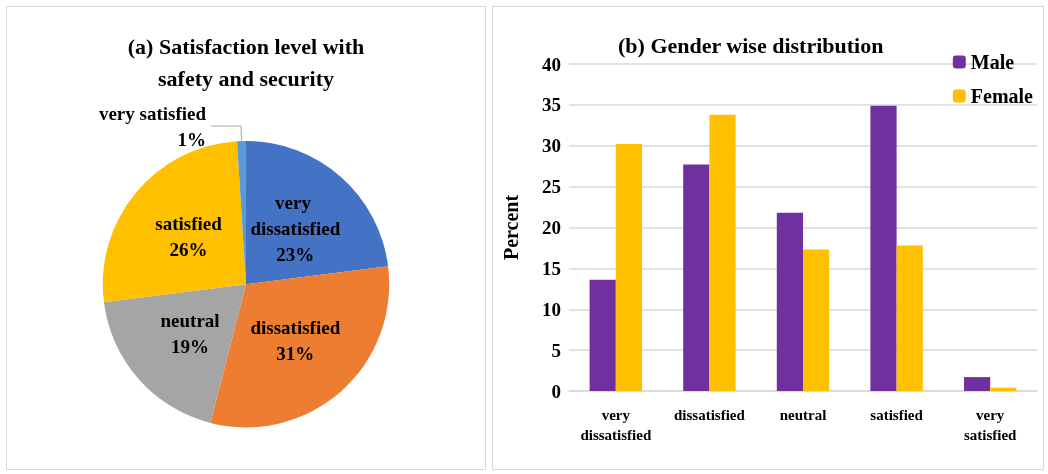 This screenshot has height=474, width=1048. I want to click on x-tick-label: very dissatisfied, so click(616, 425).